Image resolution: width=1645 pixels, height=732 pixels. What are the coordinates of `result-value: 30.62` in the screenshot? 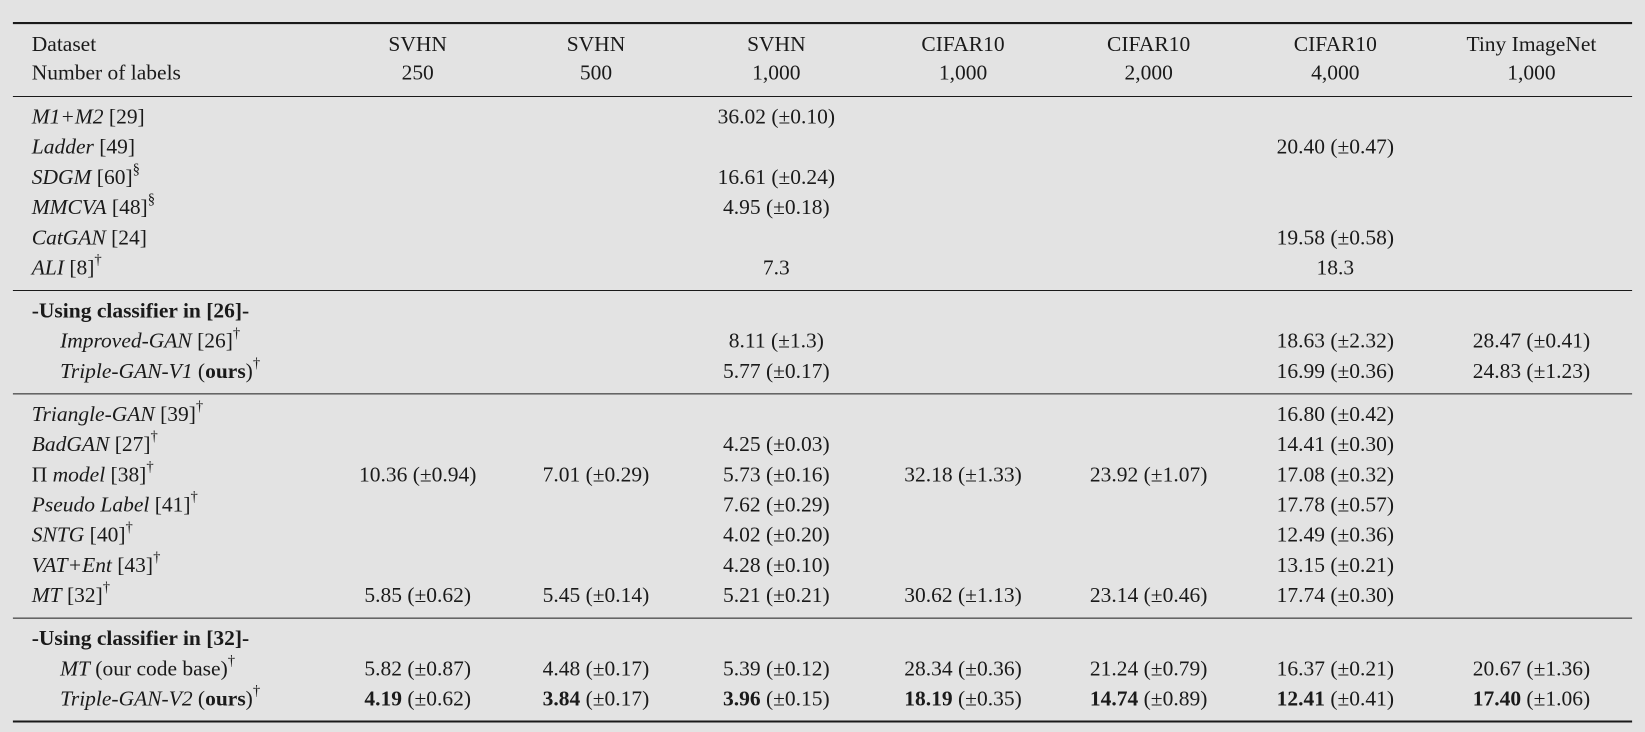 It's located at (928, 595).